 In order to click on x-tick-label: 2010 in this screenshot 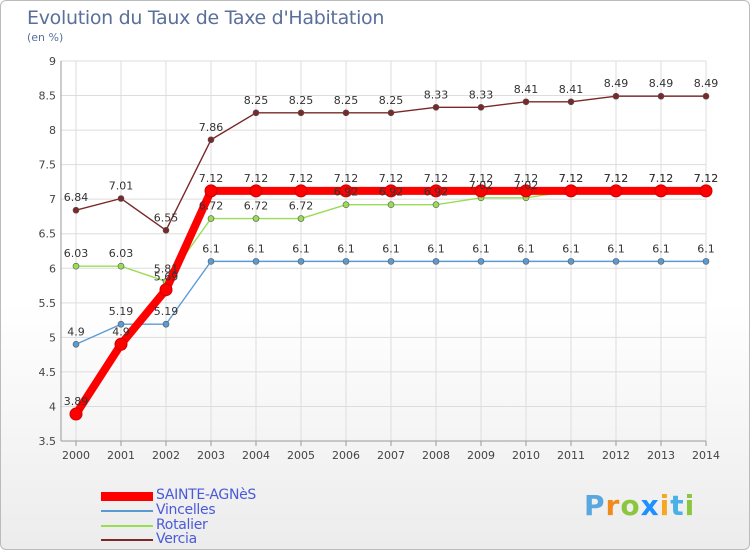, I will do `click(526, 455)`.